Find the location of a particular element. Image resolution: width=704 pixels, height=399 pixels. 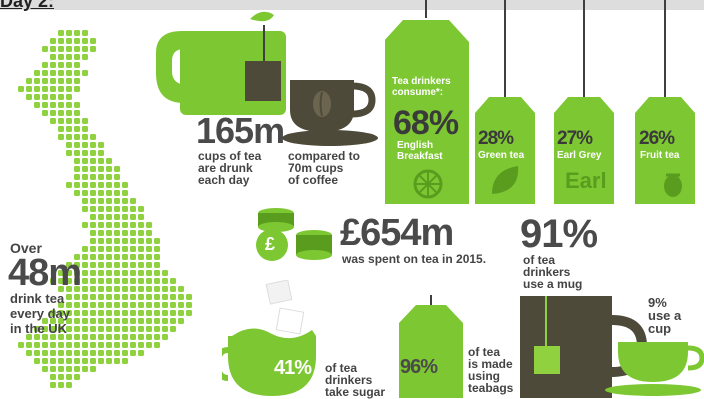

mug-text: of tea drinkers use a mug is located at coordinates (552, 272).